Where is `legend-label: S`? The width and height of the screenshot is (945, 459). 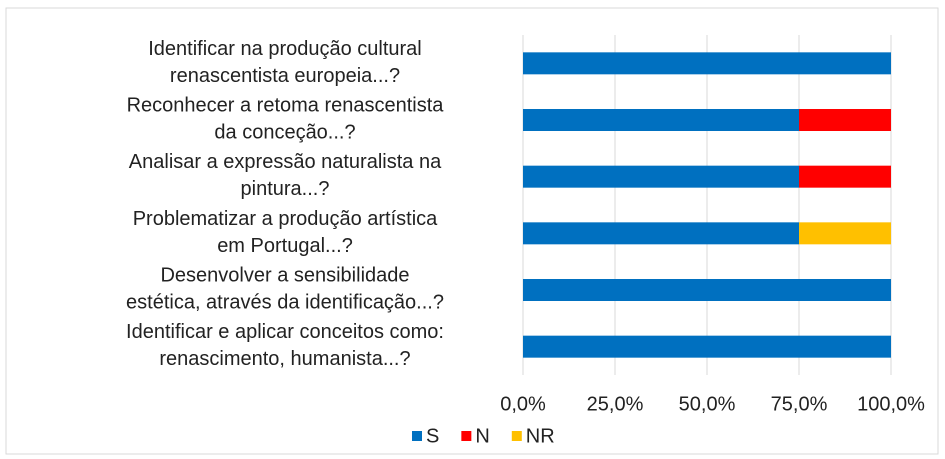 legend-label: S is located at coordinates (432, 436).